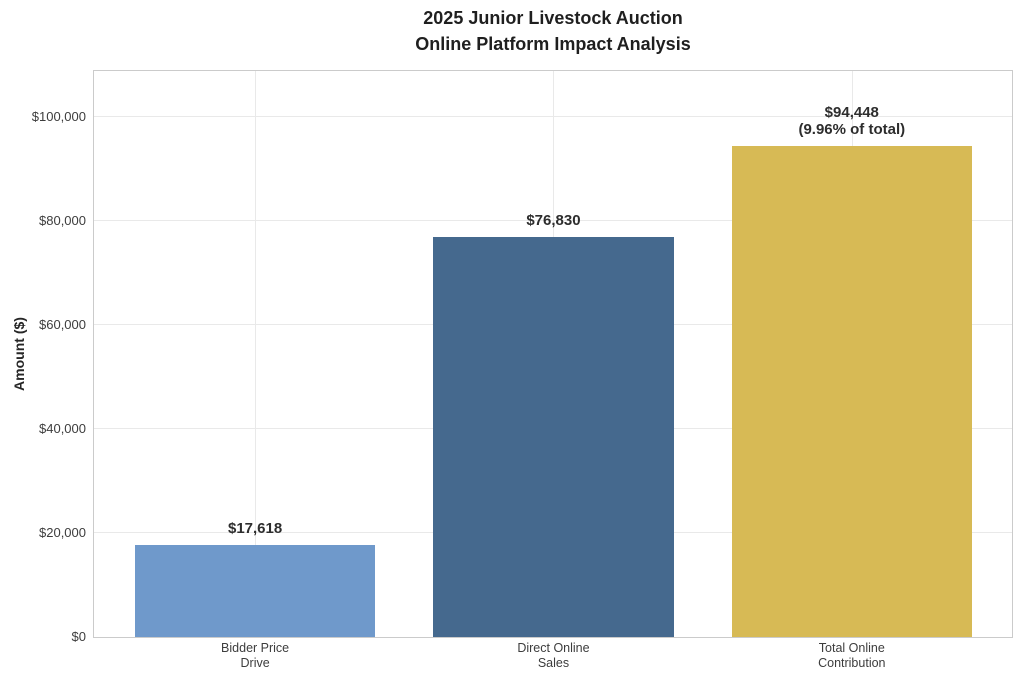 This screenshot has height=677, width=1024. Describe the element at coordinates (851, 648) in the screenshot. I see `x-tick-label-line: Total Online` at that location.